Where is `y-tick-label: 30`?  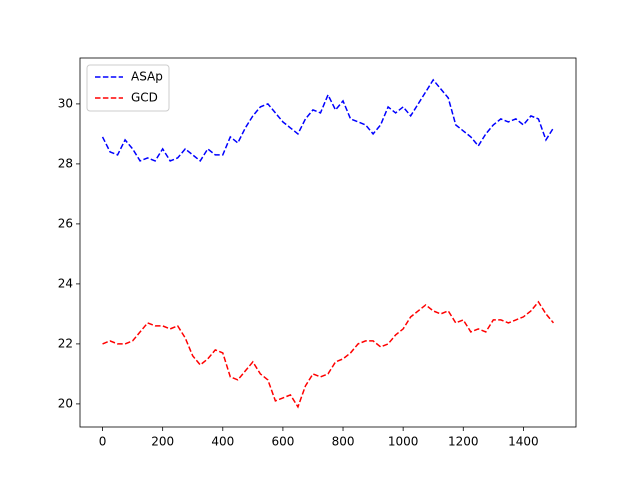 y-tick-label: 30 is located at coordinates (65, 103).